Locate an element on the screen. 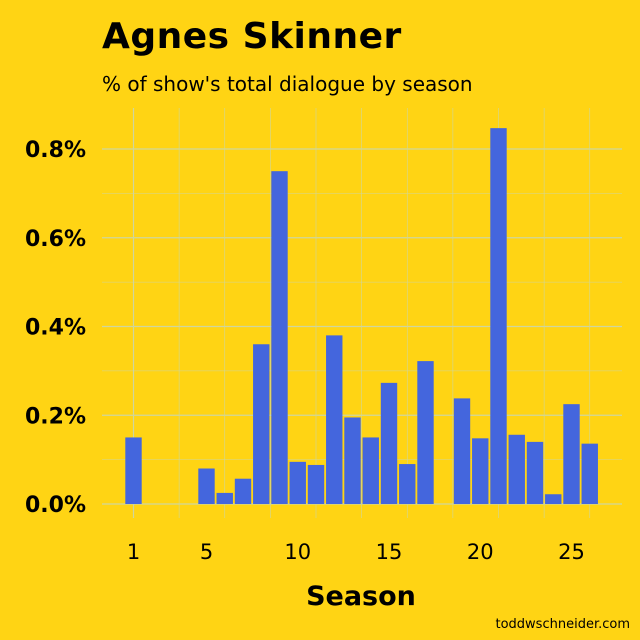 The image size is (640, 640). x-tick-label: 10 is located at coordinates (297, 552).